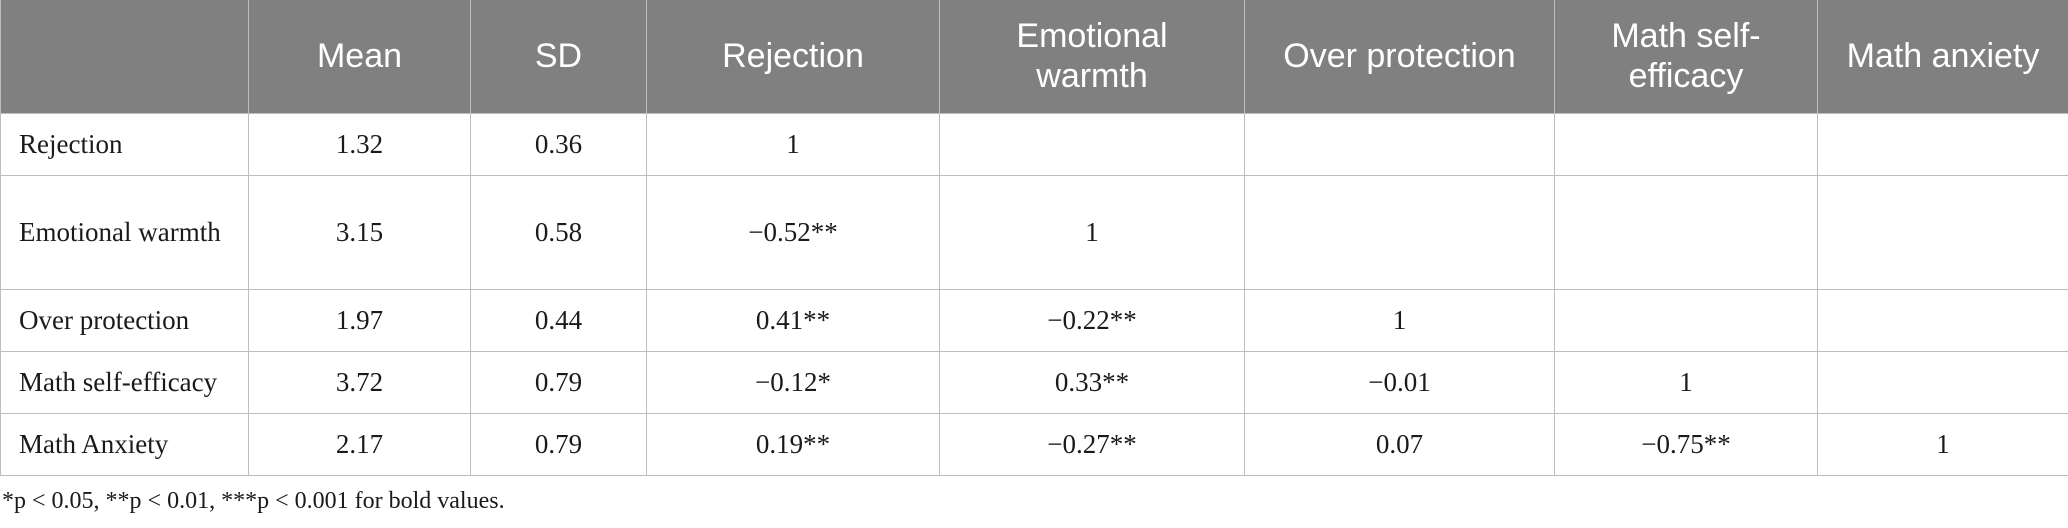  What do you see at coordinates (793, 320) in the screenshot?
I see `table-cell: 0.41**` at bounding box center [793, 320].